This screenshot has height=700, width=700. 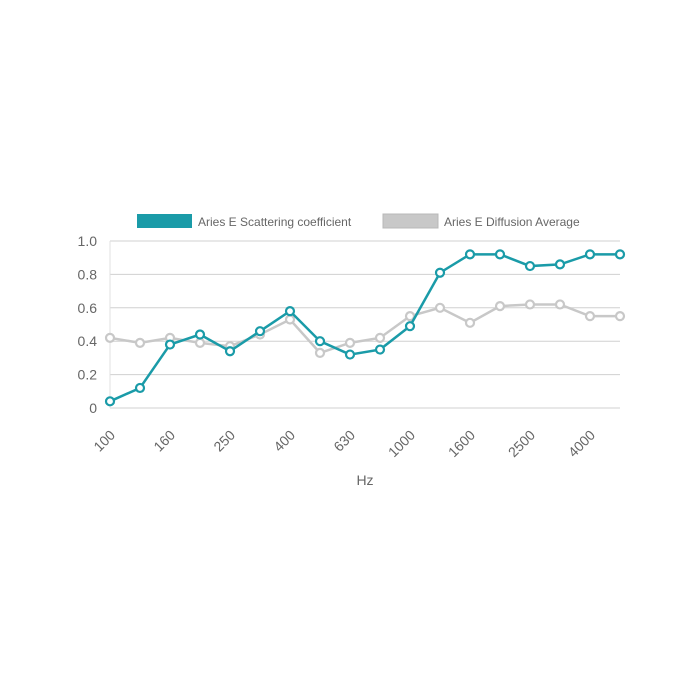 What do you see at coordinates (93, 408) in the screenshot?
I see `y-tick-label: 0` at bounding box center [93, 408].